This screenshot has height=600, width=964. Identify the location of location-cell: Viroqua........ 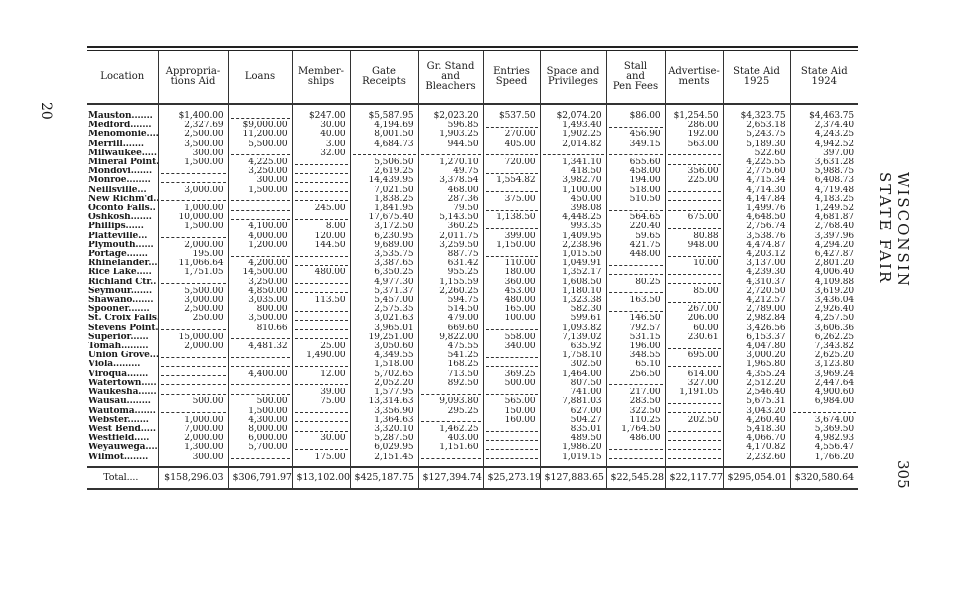
(118, 374).